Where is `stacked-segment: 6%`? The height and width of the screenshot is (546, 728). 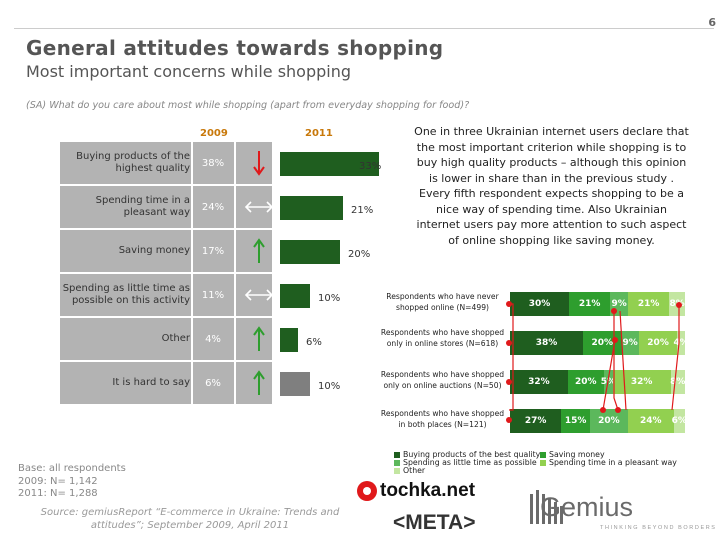
stacked-segment: 6% is located at coordinates (679, 421).